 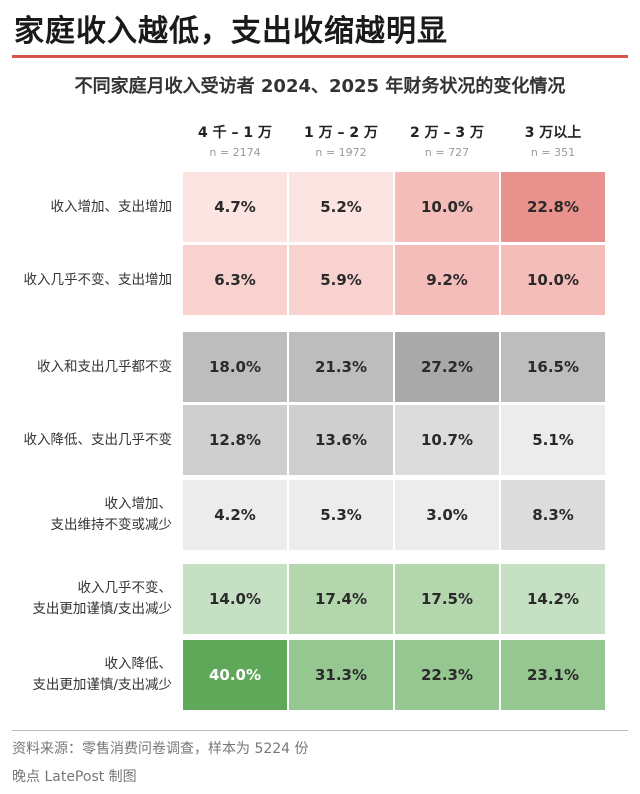 I want to click on heatmap-cell: 23.1%, so click(x=553, y=675).